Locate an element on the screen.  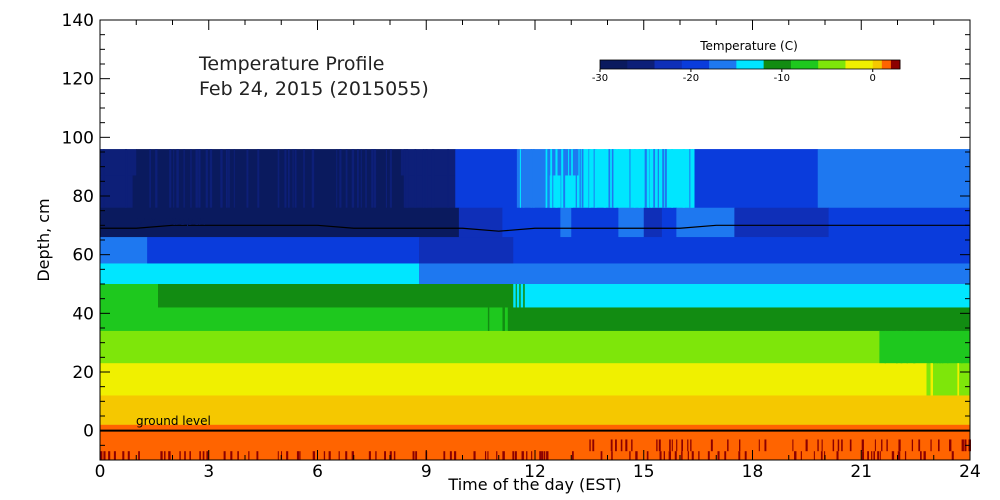
y-axis-title: Depth, cm is located at coordinates (43, 239).